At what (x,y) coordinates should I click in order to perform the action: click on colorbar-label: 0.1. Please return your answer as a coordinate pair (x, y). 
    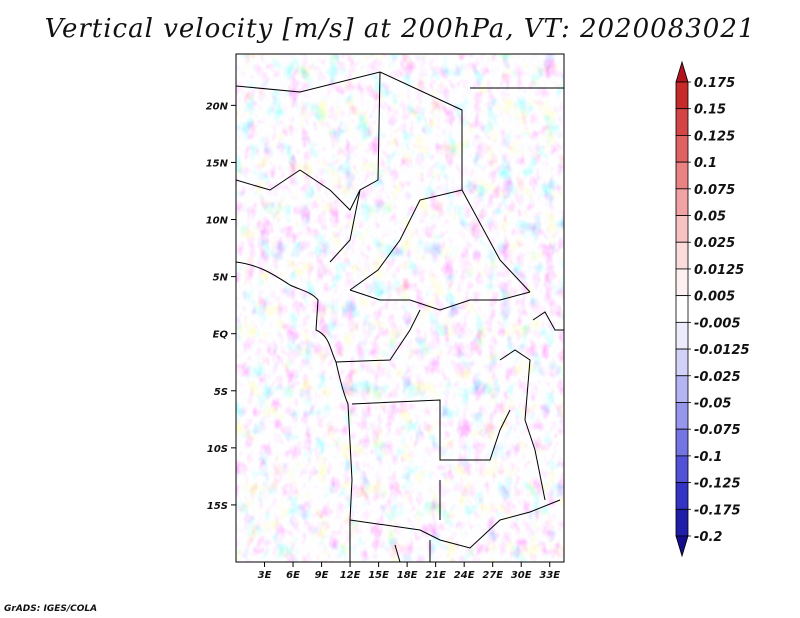
    Looking at the image, I should click on (705, 163).